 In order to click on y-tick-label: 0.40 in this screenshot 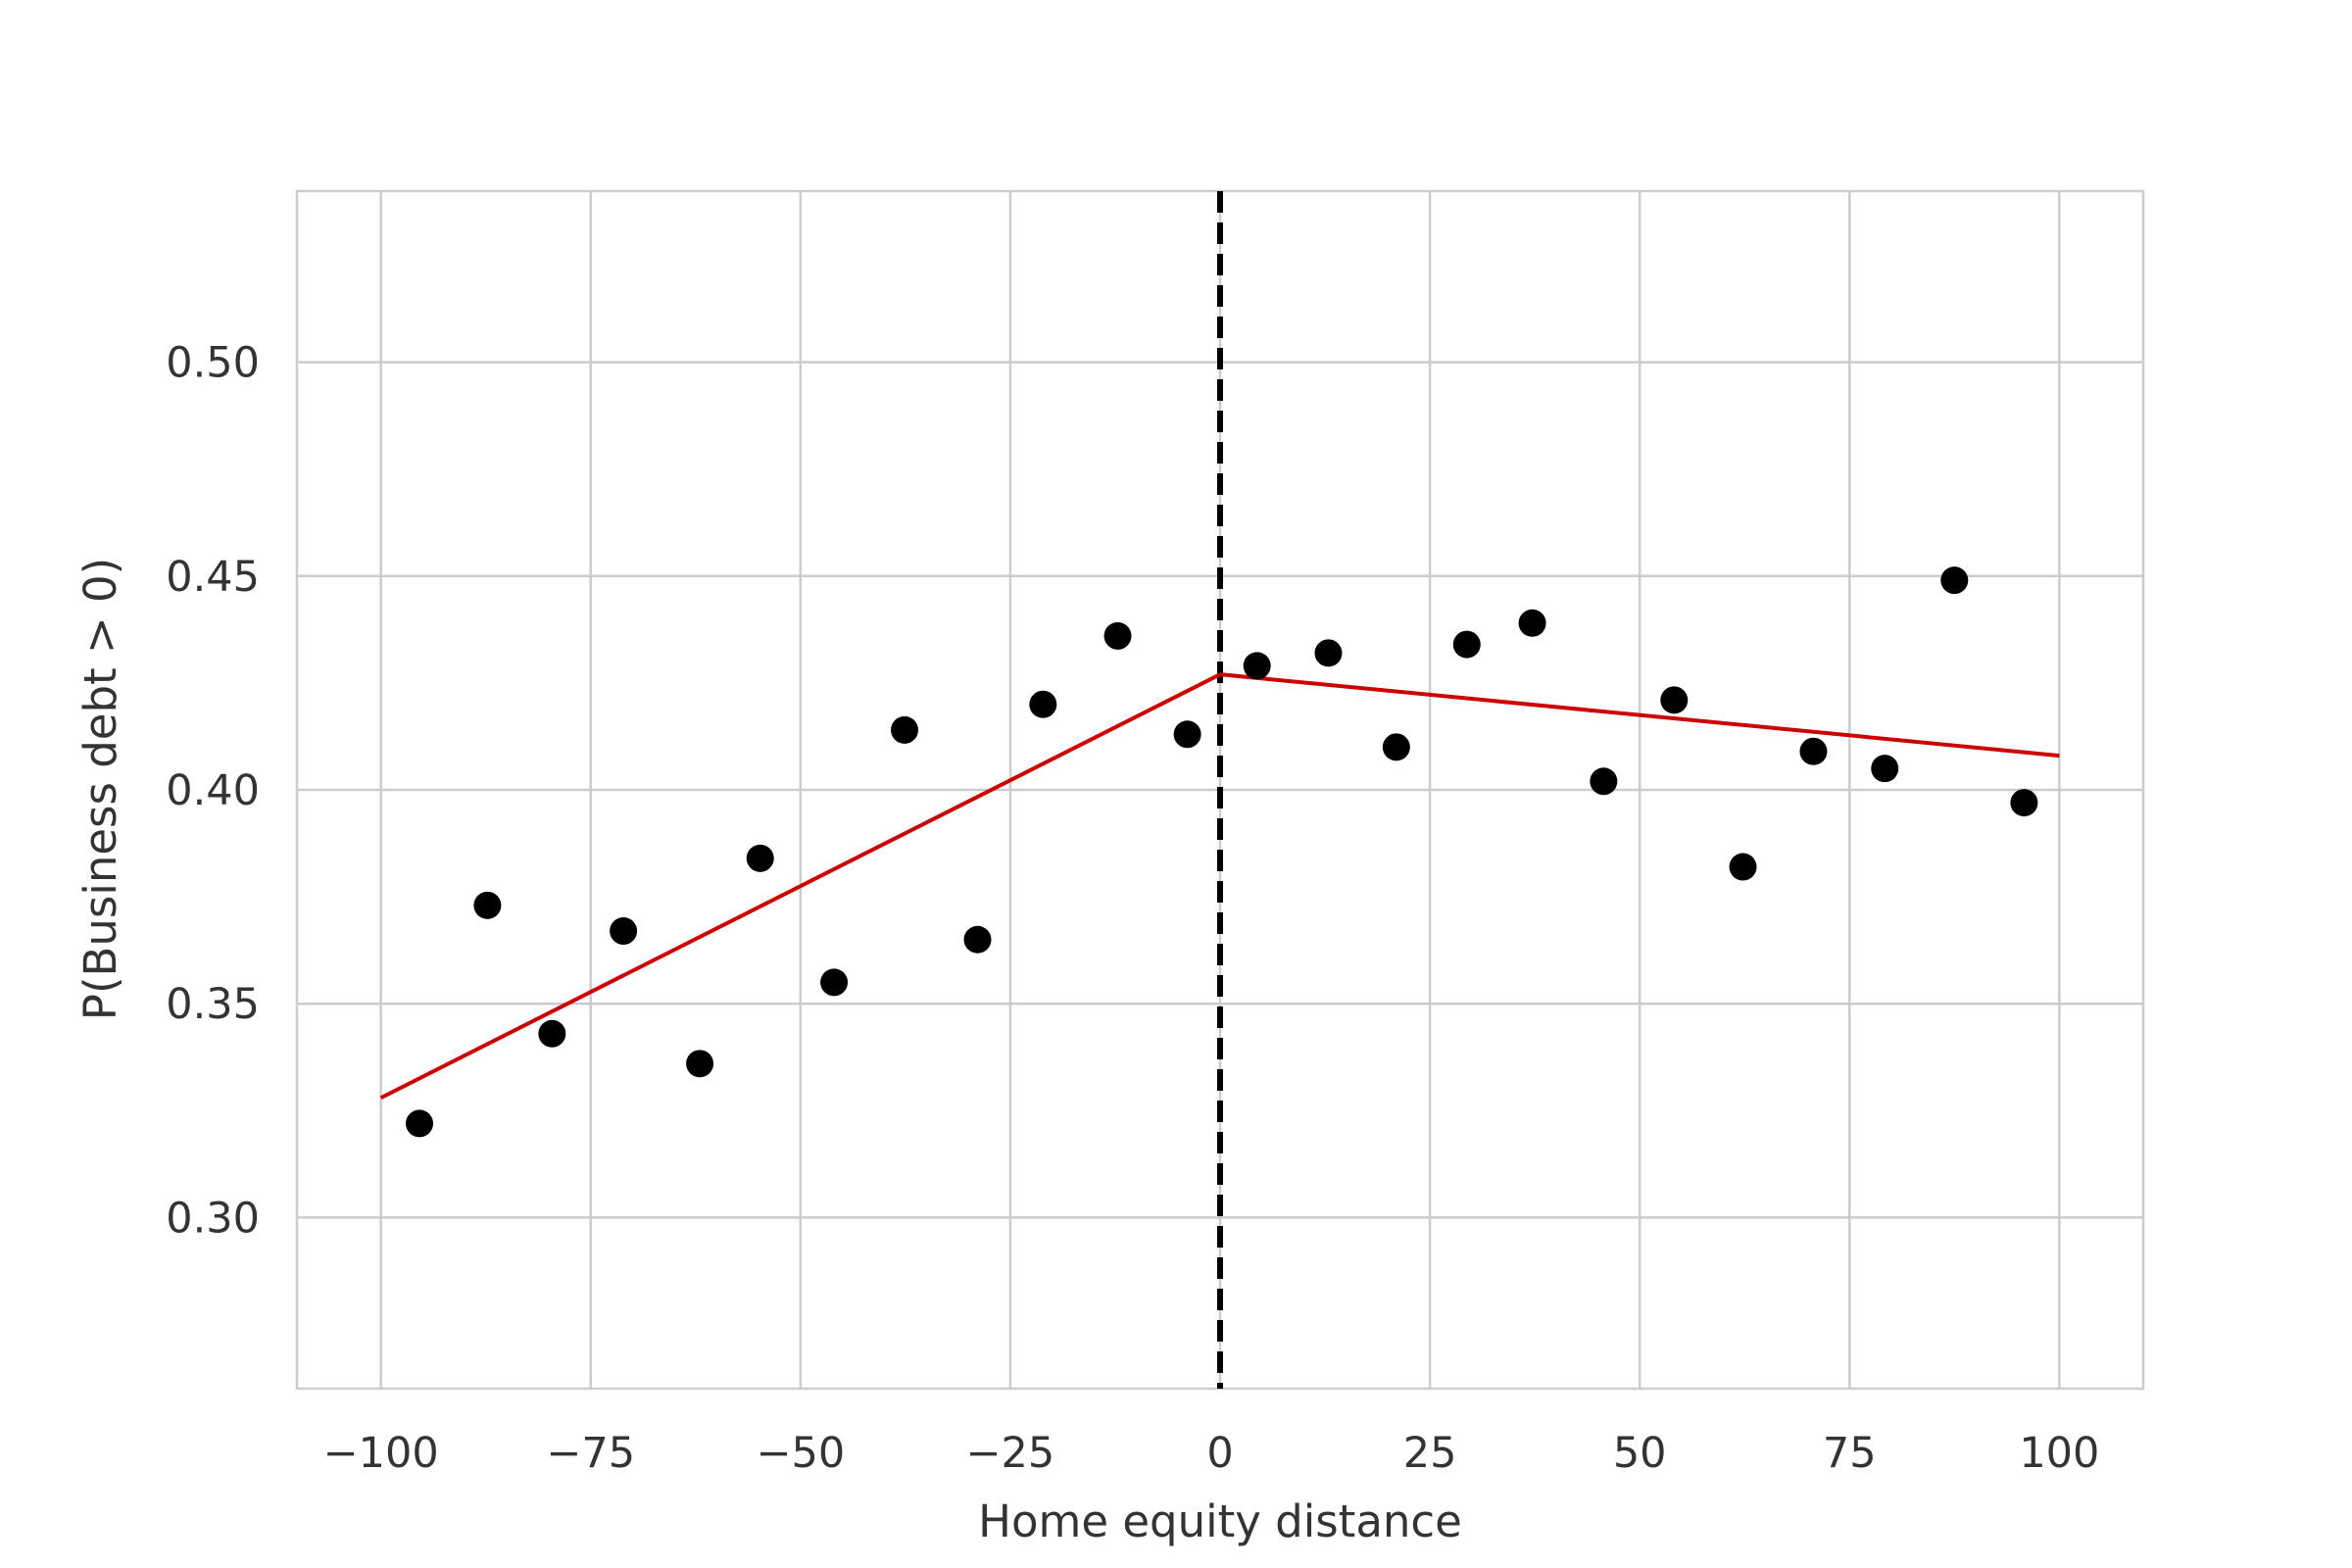, I will do `click(213, 790)`.